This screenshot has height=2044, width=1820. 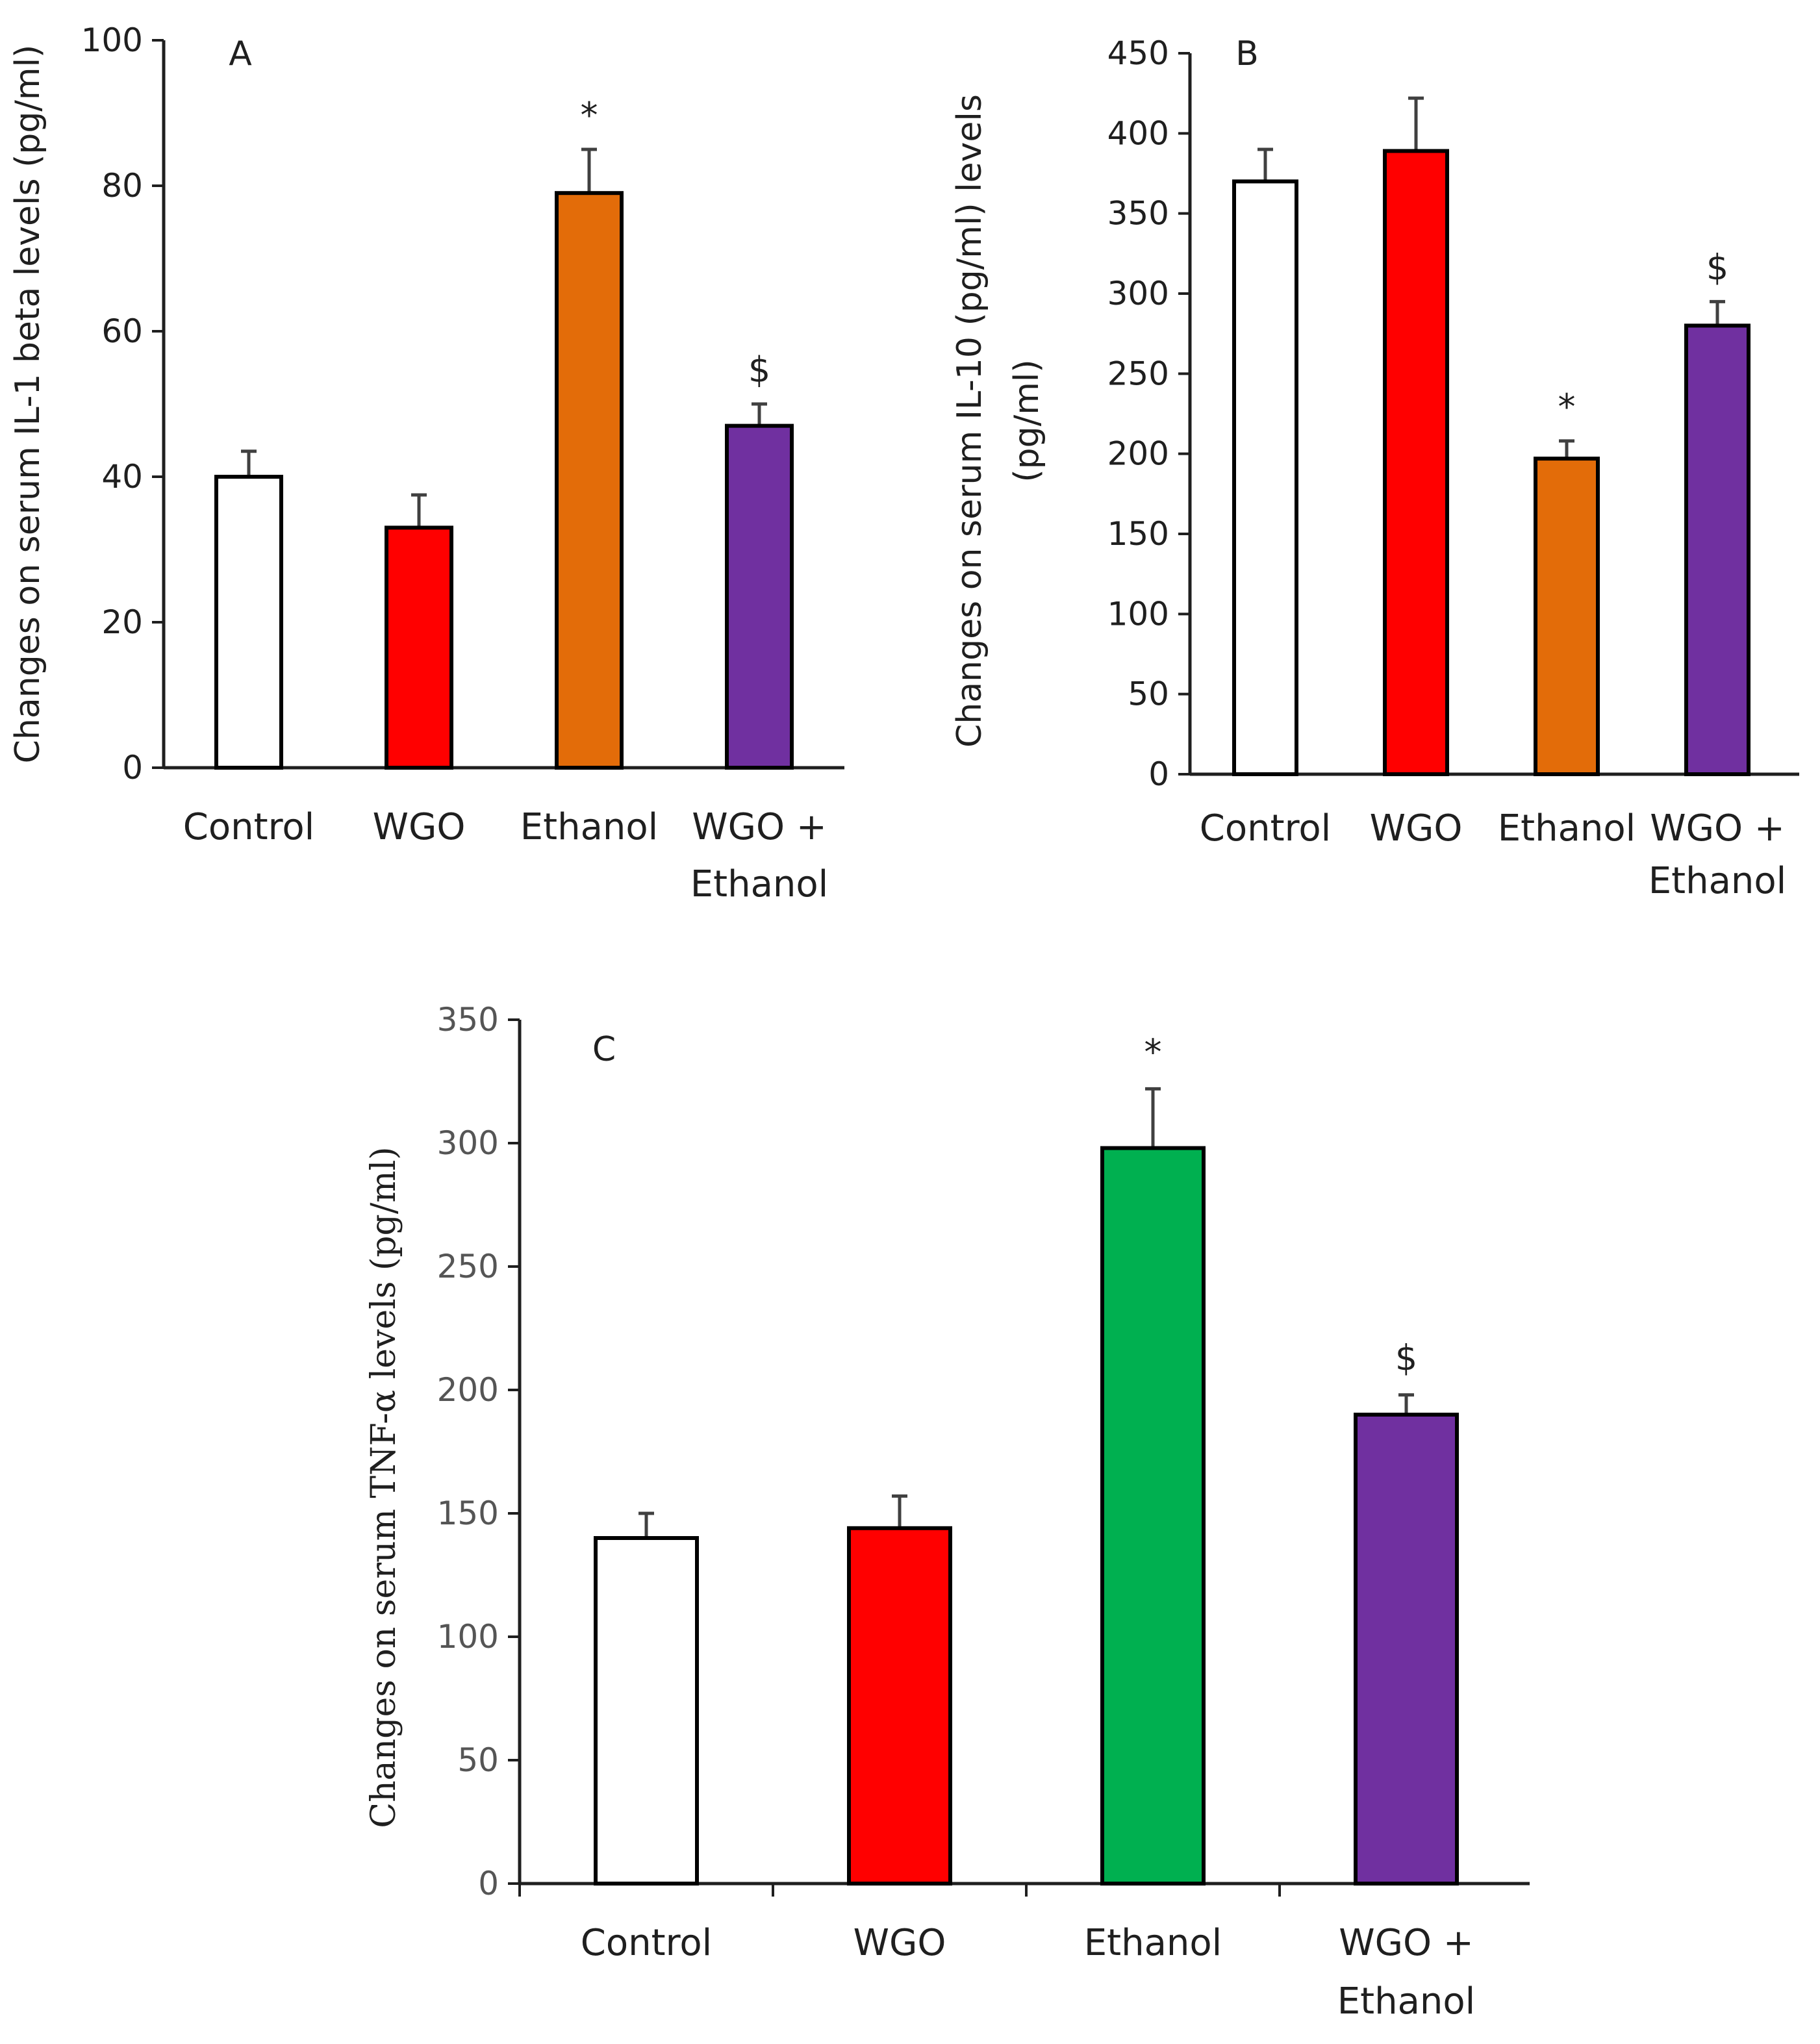 What do you see at coordinates (759, 369) in the screenshot?
I see `panel-a-significance-mark: $` at bounding box center [759, 369].